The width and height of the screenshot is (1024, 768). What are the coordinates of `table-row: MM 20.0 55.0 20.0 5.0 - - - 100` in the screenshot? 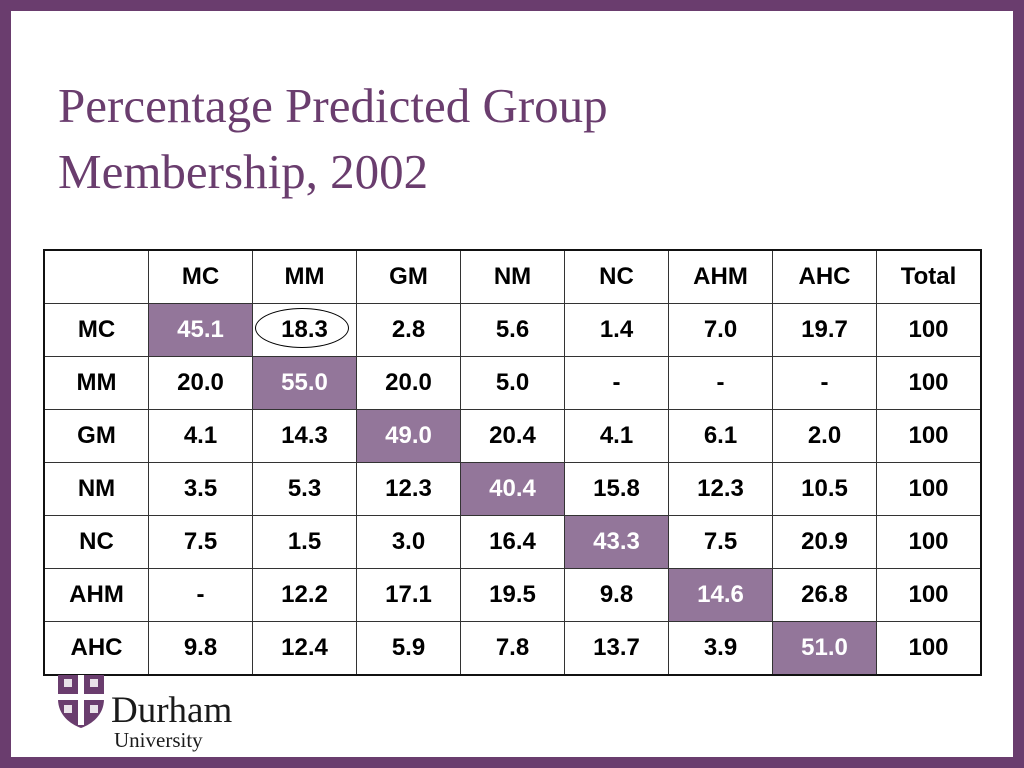 It's located at (512, 383).